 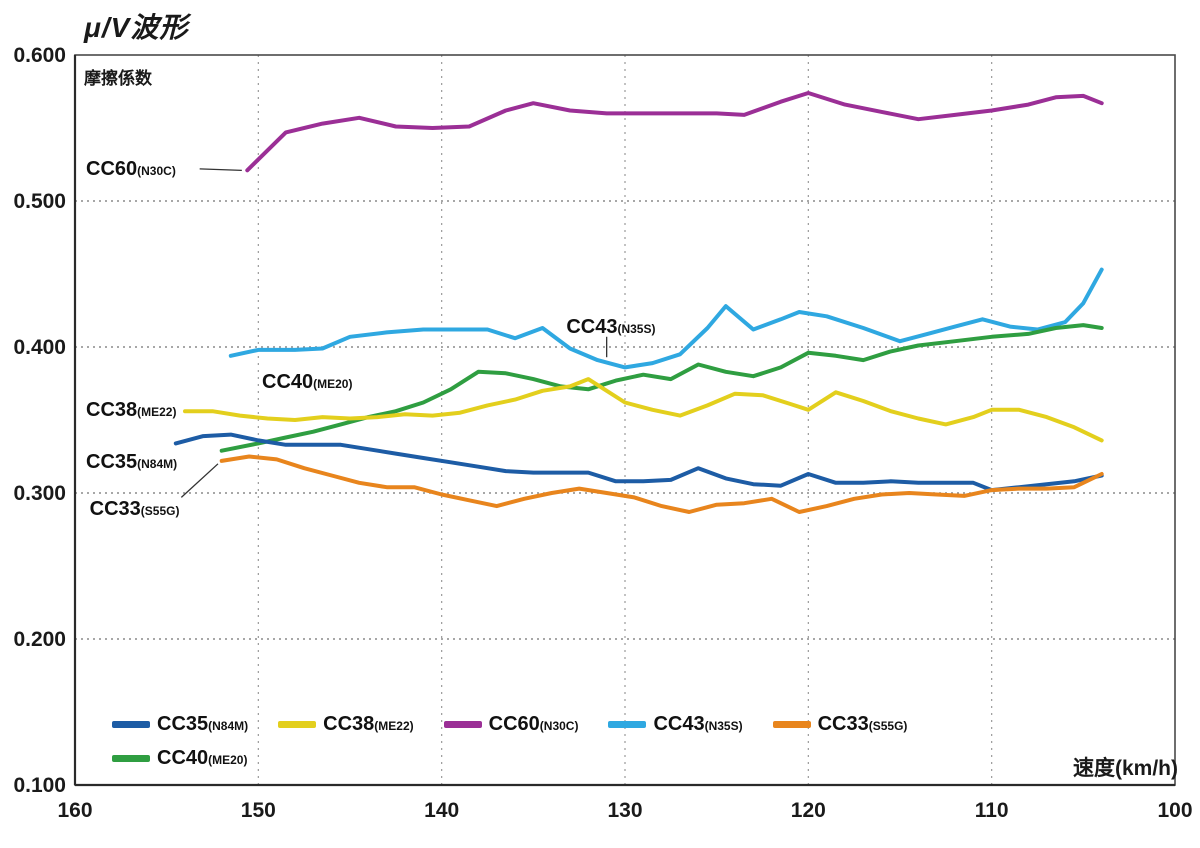 What do you see at coordinates (624, 810) in the screenshot?
I see `x-tick-label: 130` at bounding box center [624, 810].